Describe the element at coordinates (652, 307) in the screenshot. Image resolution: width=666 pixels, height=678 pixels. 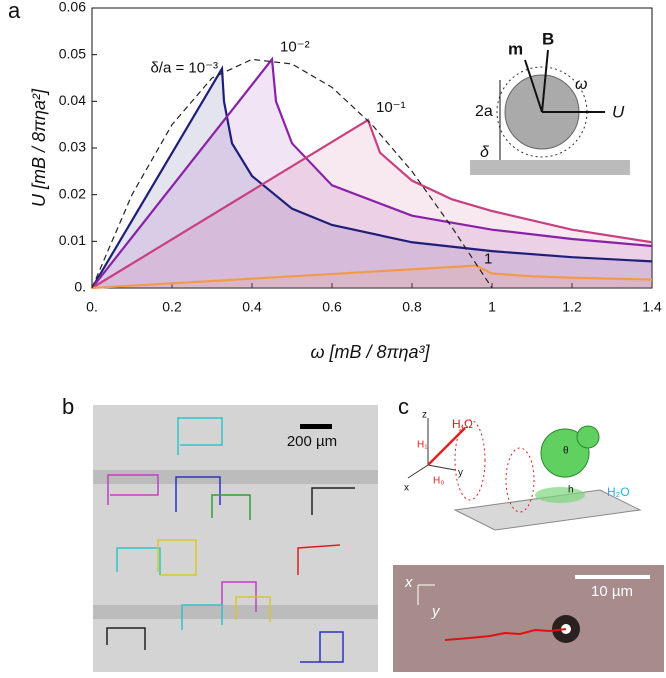
I see `x-tick-label: 1.4` at that location.